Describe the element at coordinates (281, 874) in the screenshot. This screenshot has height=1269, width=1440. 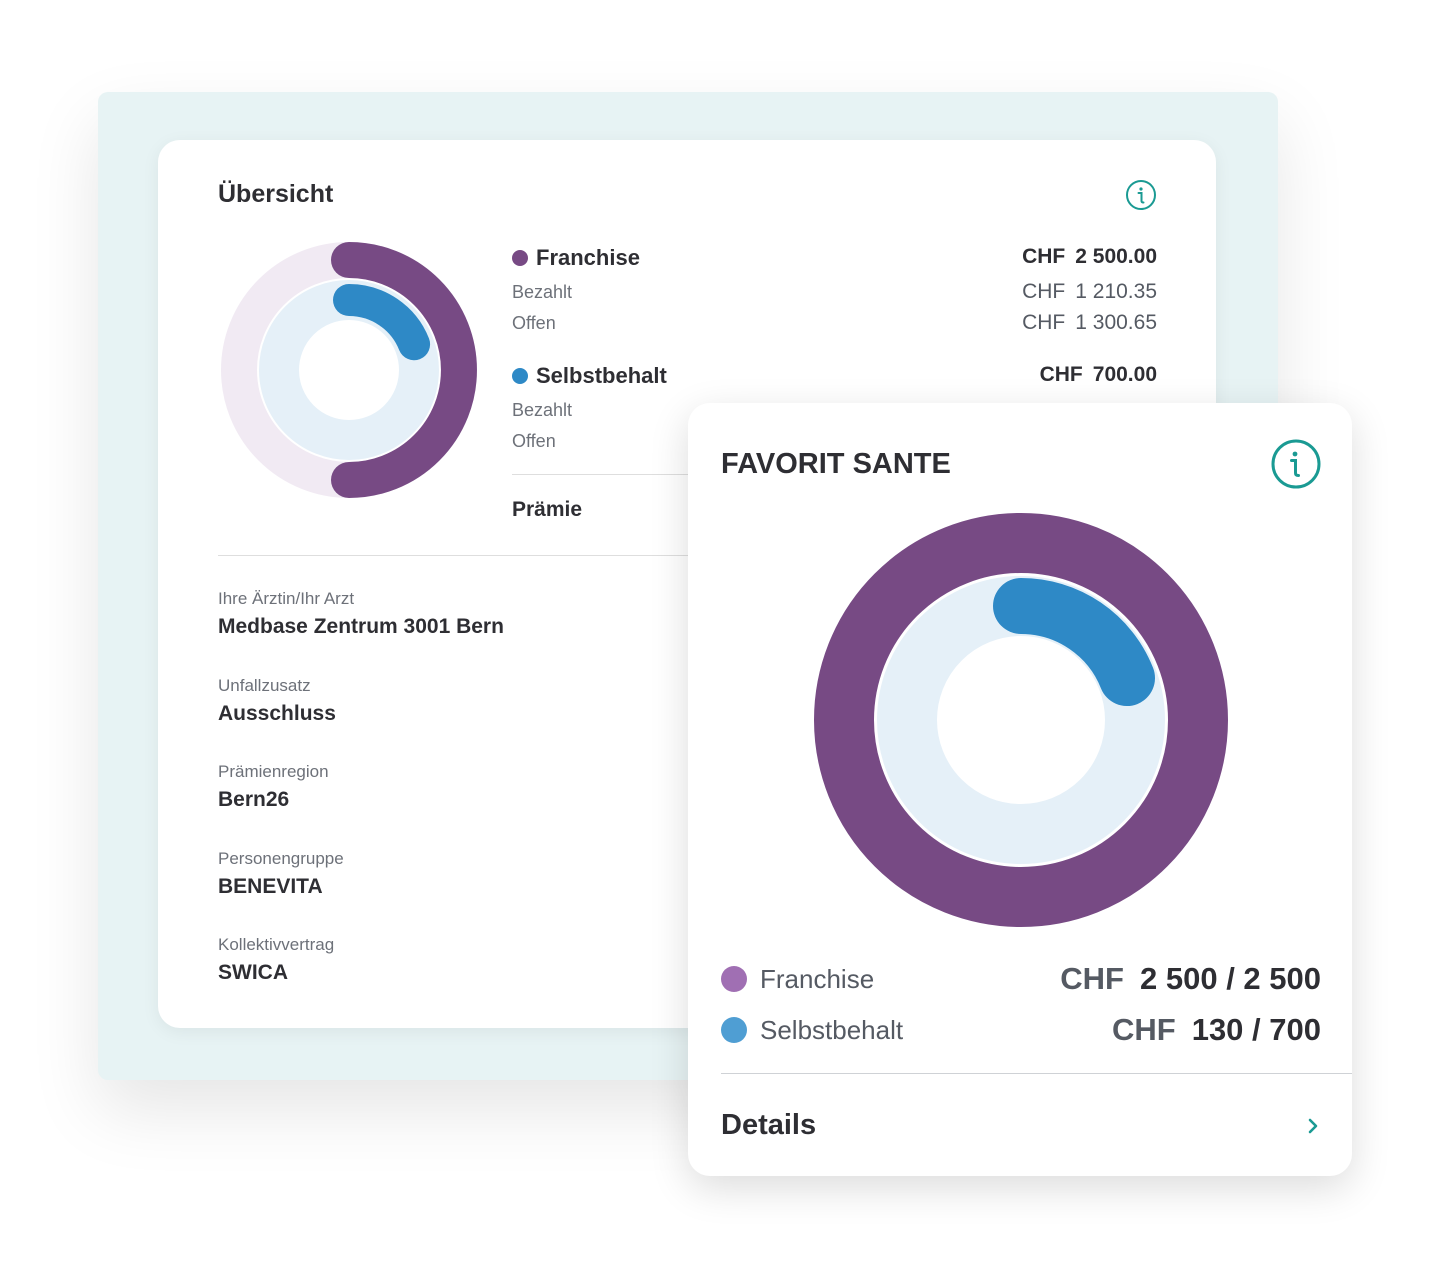
I see `info-personengruppe: Personengruppe BENEVITA` at that location.